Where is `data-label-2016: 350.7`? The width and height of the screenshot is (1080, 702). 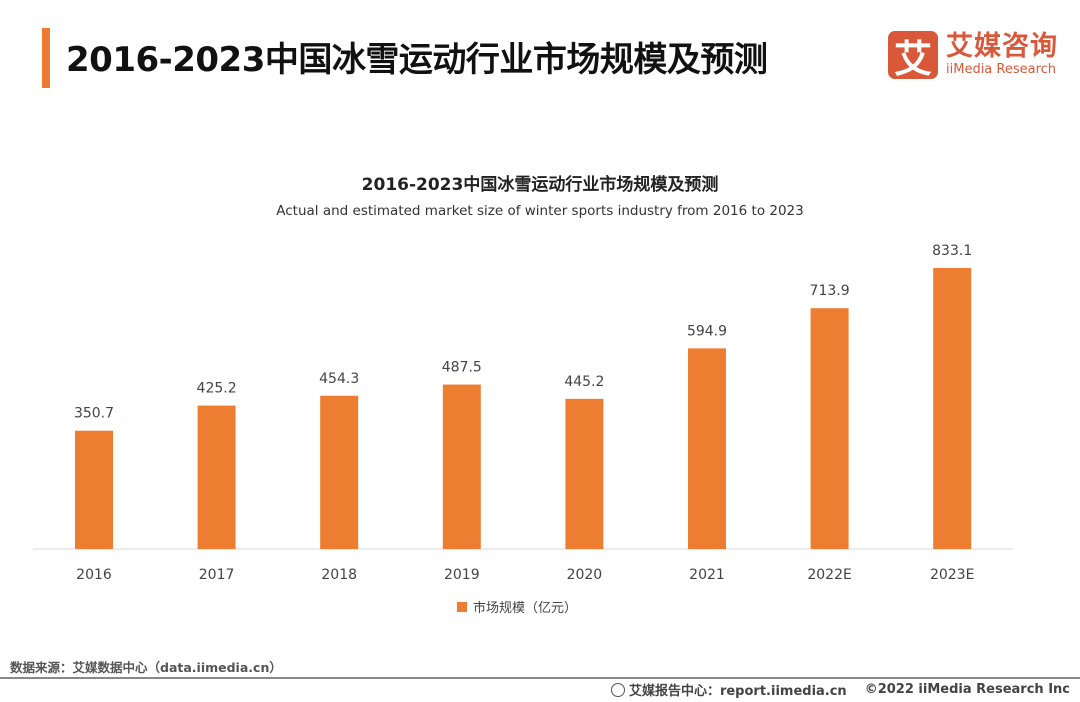 data-label-2016: 350.7 is located at coordinates (94, 414).